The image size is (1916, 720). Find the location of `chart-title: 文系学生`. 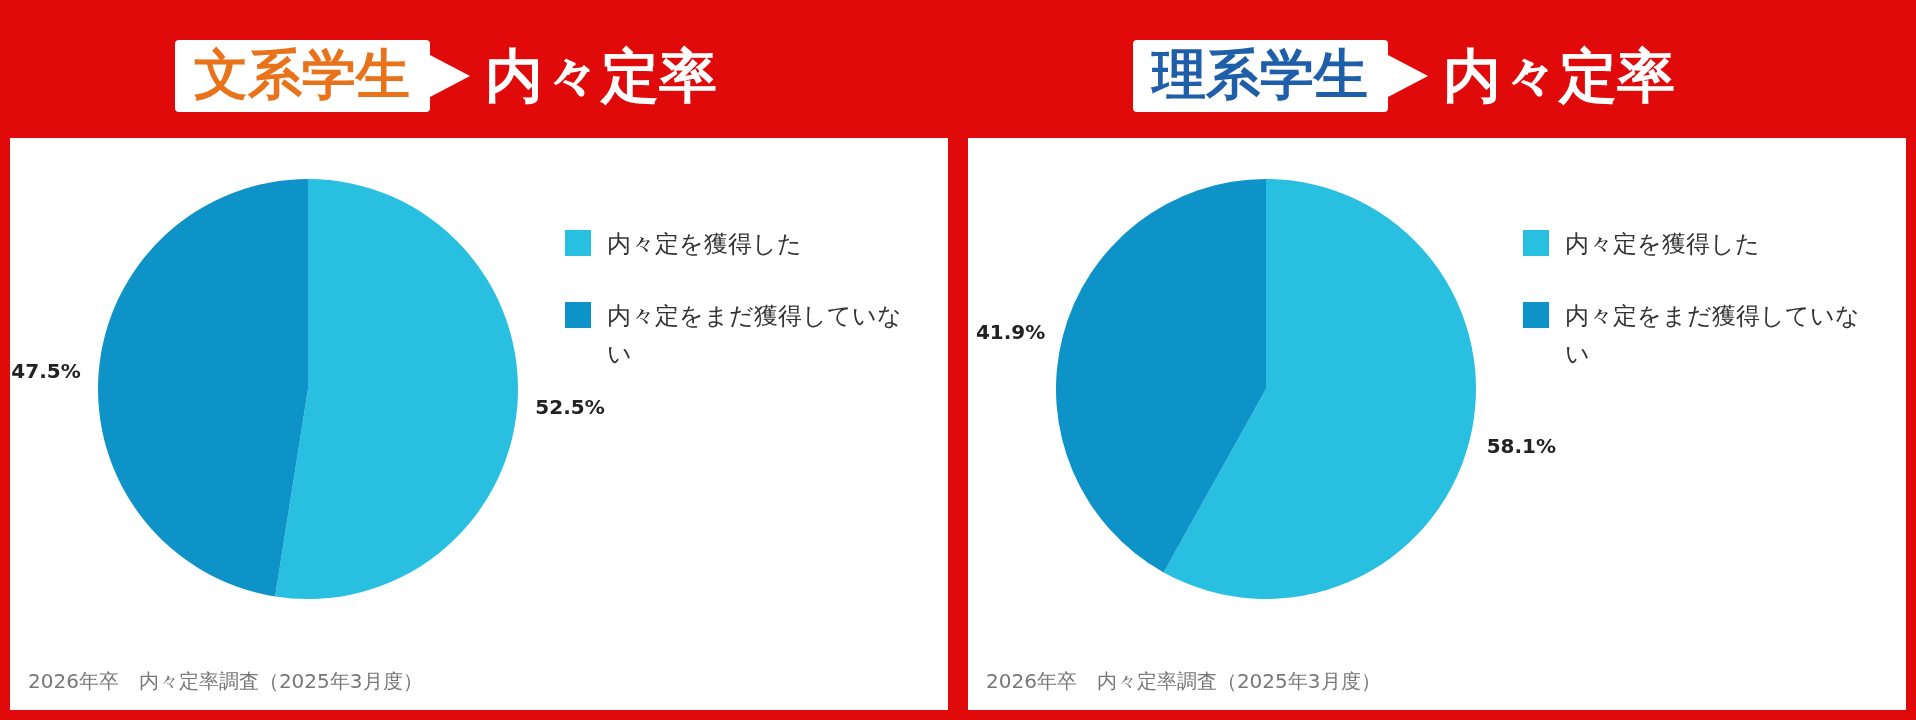

chart-title: 文系学生 is located at coordinates (302, 74).